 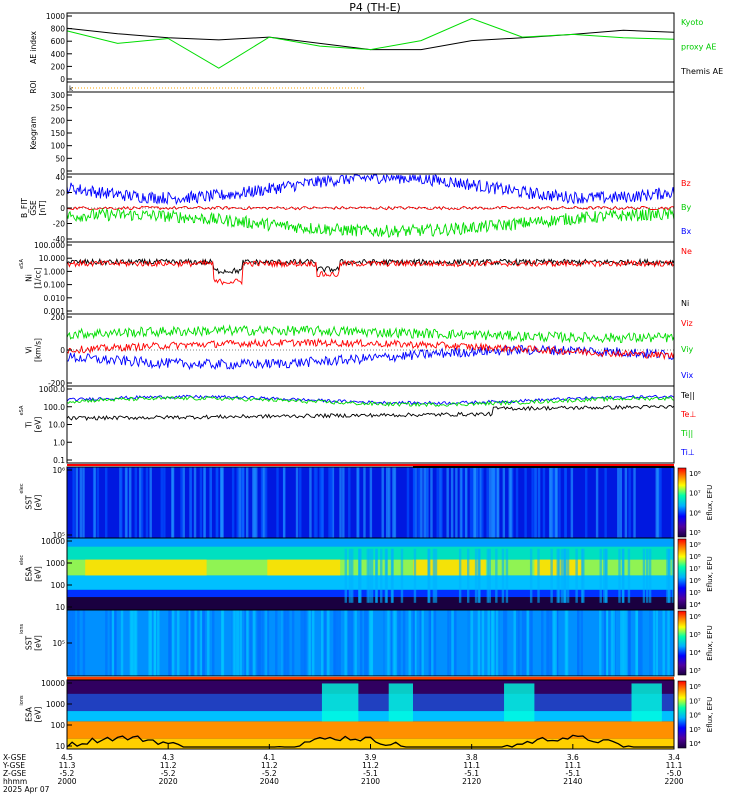 What do you see at coordinates (31, 708) in the screenshot?
I see `y-axis-label-esa_i: ESA [eV] ions` at bounding box center [31, 708].